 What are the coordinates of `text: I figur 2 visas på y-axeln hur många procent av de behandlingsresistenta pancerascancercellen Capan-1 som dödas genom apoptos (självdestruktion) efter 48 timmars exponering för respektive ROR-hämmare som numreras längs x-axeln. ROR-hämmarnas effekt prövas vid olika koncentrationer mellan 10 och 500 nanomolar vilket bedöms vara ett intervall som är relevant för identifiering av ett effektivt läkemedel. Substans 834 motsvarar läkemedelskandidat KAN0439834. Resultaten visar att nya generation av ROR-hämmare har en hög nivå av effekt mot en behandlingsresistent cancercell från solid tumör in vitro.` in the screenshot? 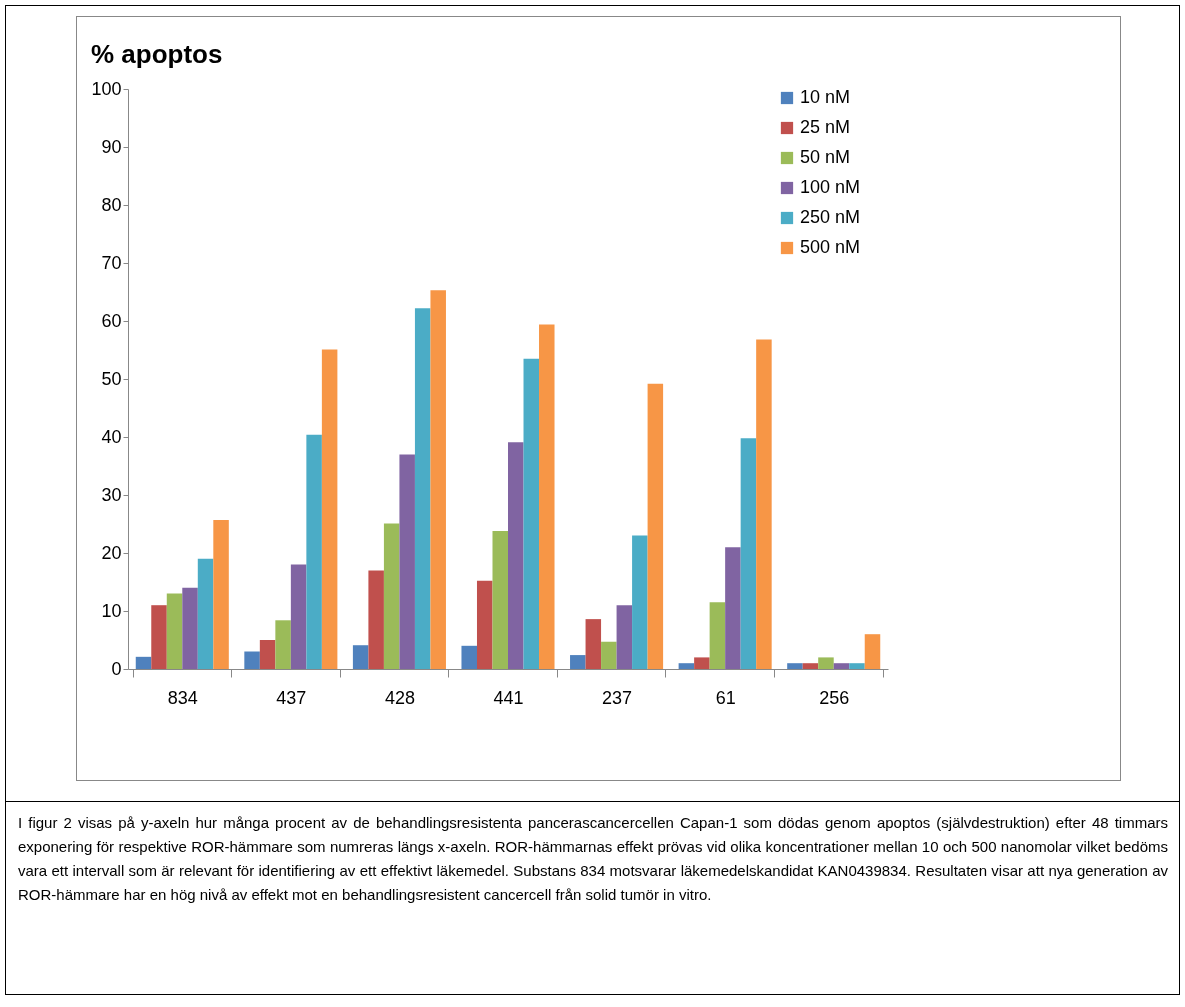 It's located at (593, 859).